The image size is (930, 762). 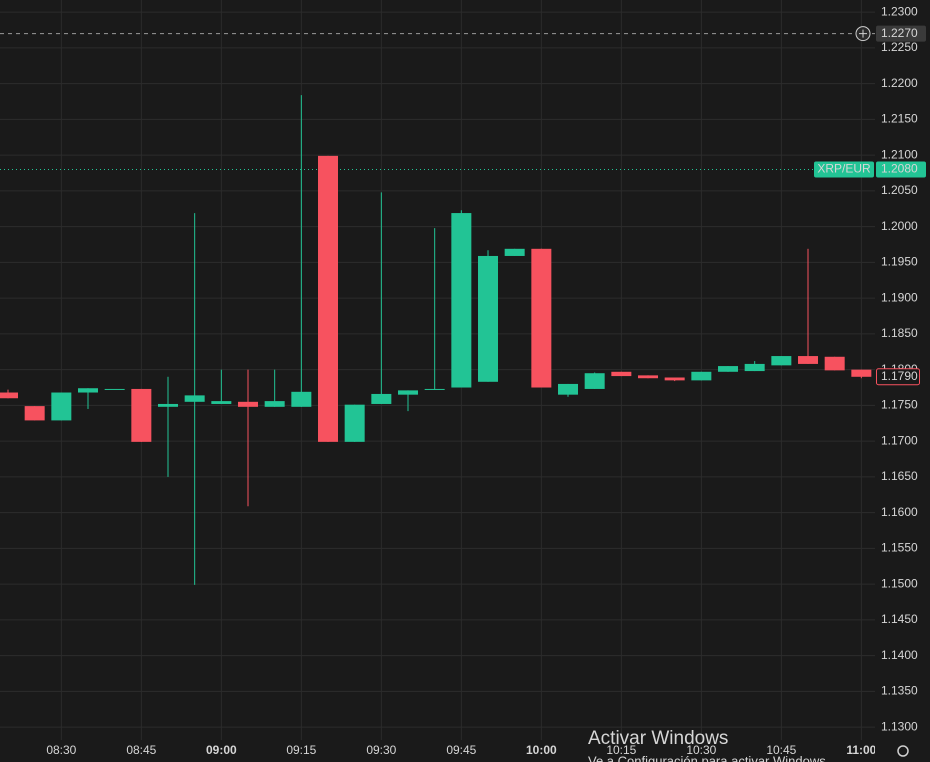 I want to click on symbol-label: XRP/EUR, so click(x=844, y=169).